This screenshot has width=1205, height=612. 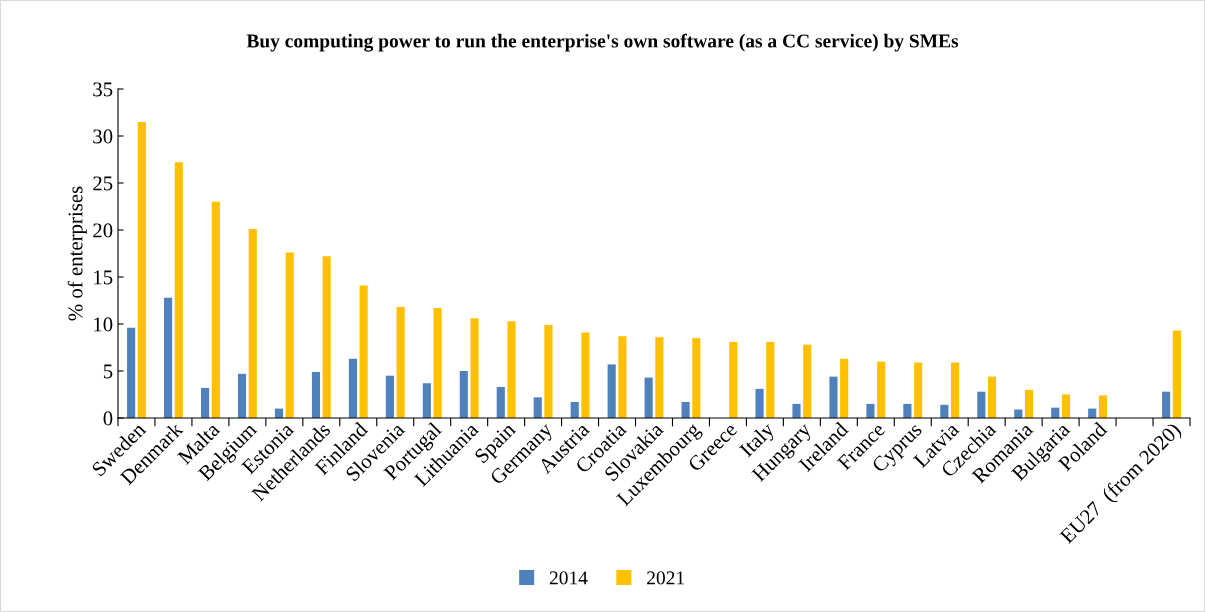 What do you see at coordinates (103, 230) in the screenshot?
I see `y-tick-label: 20` at bounding box center [103, 230].